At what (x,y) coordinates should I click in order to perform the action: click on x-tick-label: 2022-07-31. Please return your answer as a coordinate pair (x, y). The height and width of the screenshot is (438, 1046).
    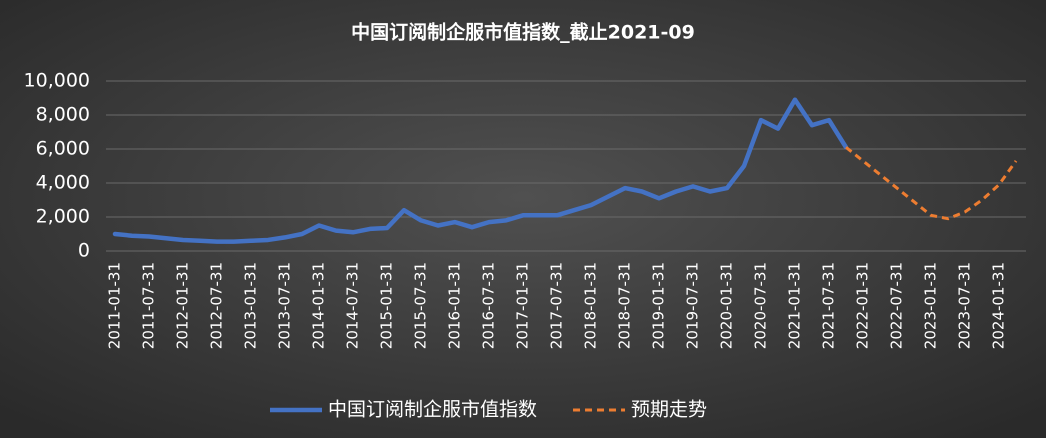
    Looking at the image, I should click on (897, 305).